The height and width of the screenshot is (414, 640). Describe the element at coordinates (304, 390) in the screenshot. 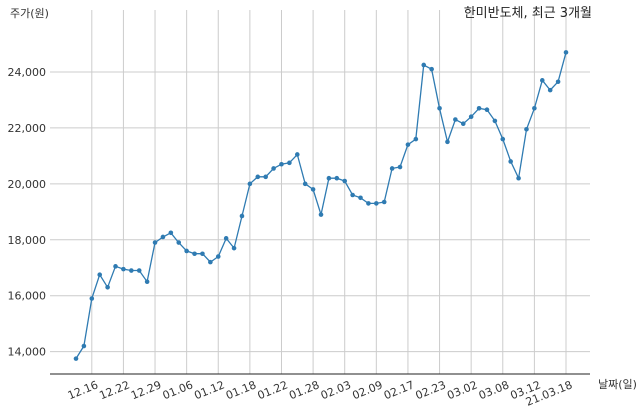

I see `x-tick-label: 01.28` at that location.